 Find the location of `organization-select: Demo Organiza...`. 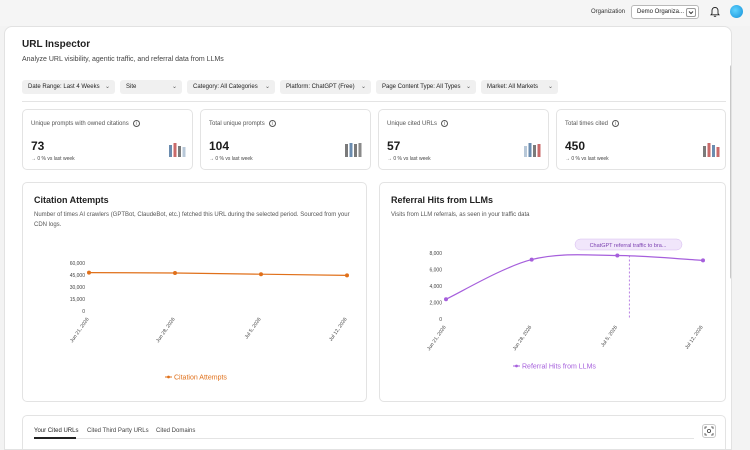

organization-select: Demo Organiza... is located at coordinates (665, 12).